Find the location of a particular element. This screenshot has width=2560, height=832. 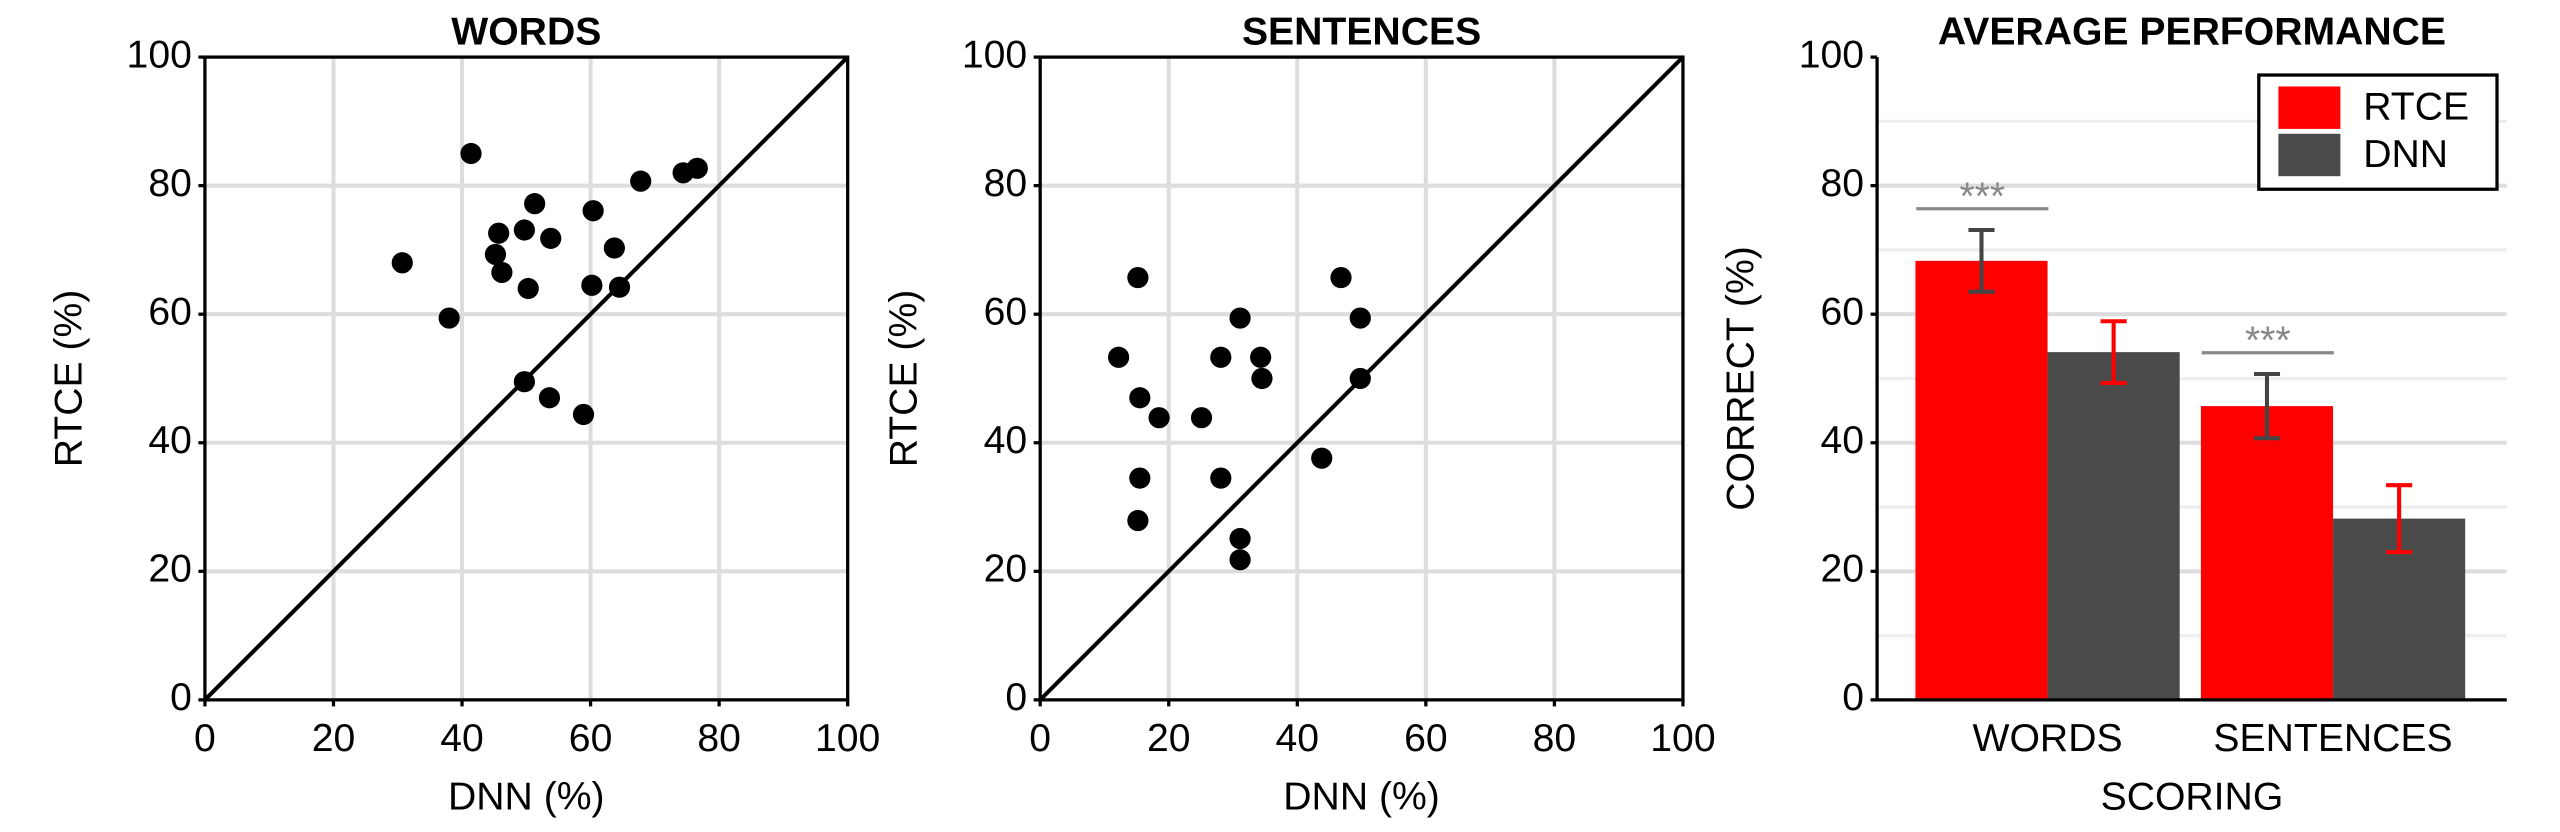

chart-title: WORDS is located at coordinates (526, 32).